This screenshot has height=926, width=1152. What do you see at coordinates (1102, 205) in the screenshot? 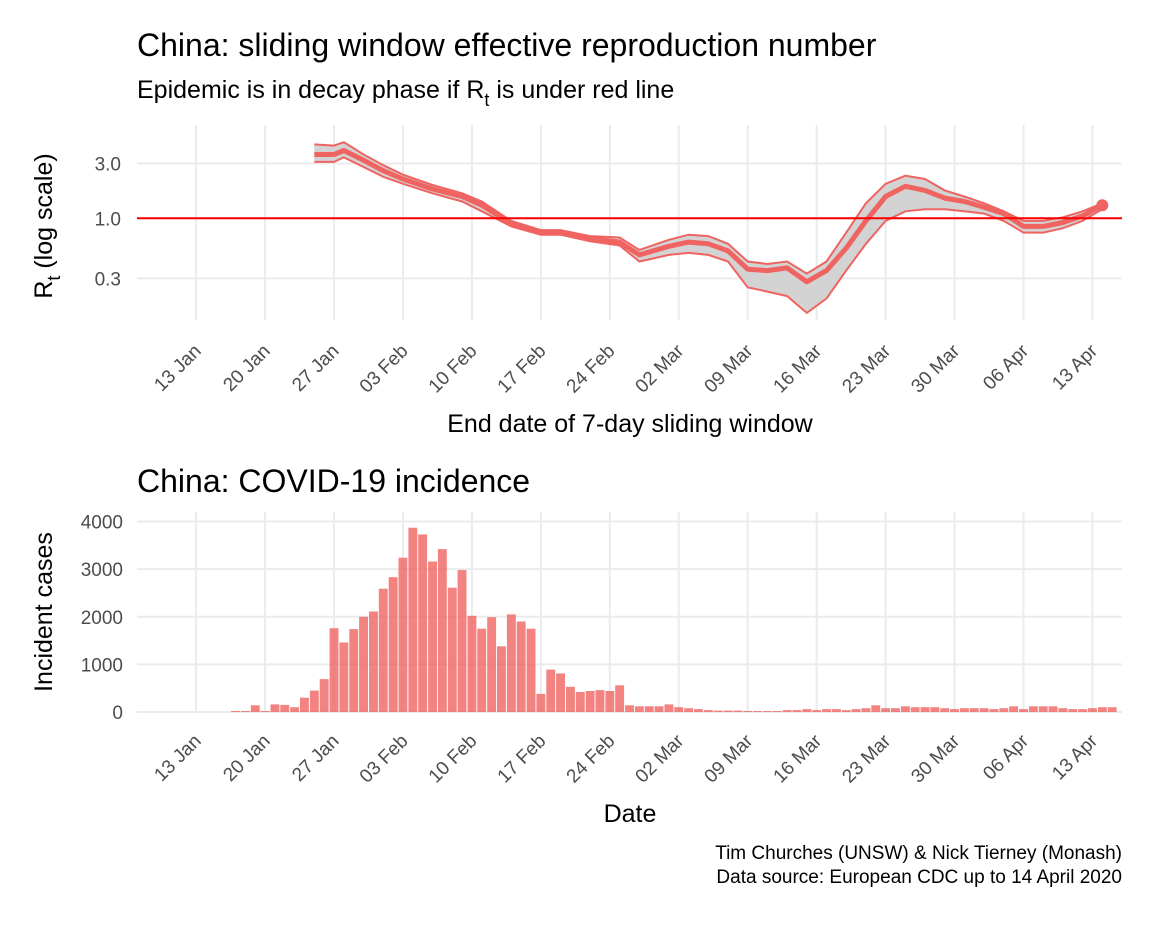
I see `rt-last-point` at bounding box center [1102, 205].